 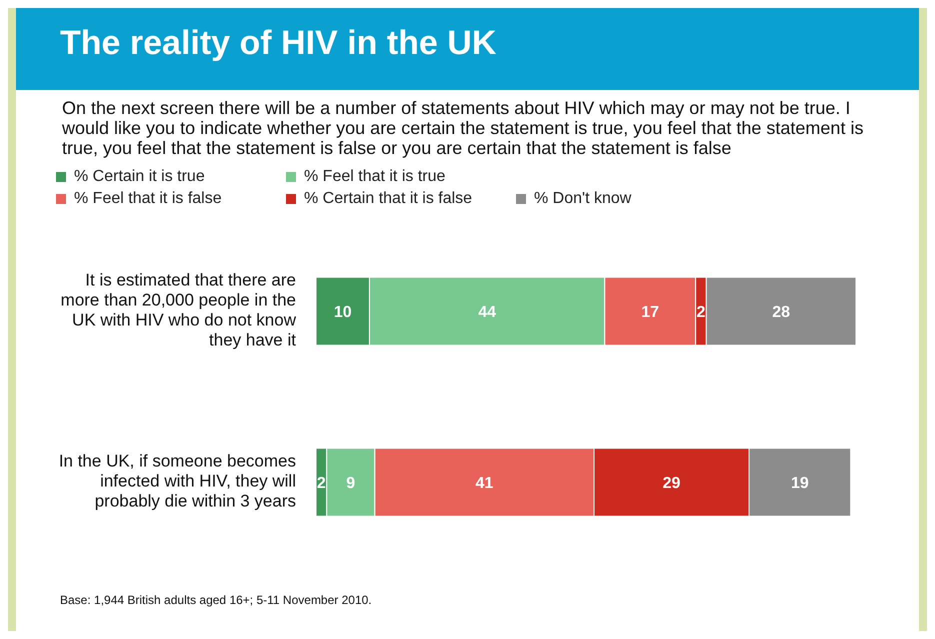 I want to click on data-label: 41, so click(x=485, y=483).